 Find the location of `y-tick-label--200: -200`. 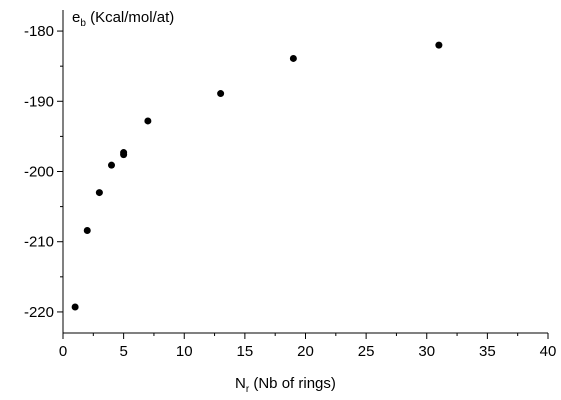

y-tick-label--200: -200 is located at coordinates (39, 172).